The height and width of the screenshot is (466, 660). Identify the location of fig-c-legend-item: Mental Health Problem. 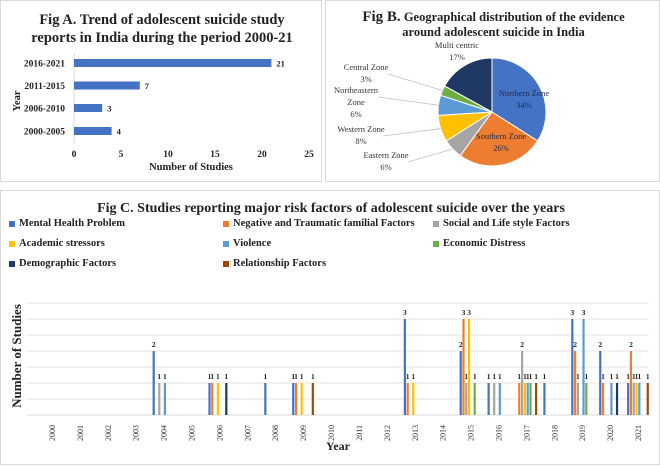
(67, 223).